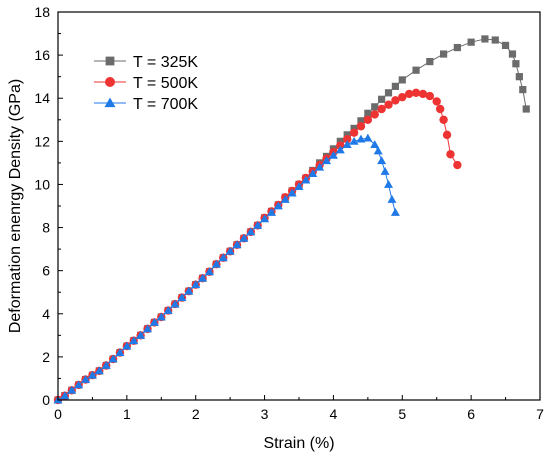  I want to click on legend: T = 325K T = 500K T = 700K, so click(146, 83).